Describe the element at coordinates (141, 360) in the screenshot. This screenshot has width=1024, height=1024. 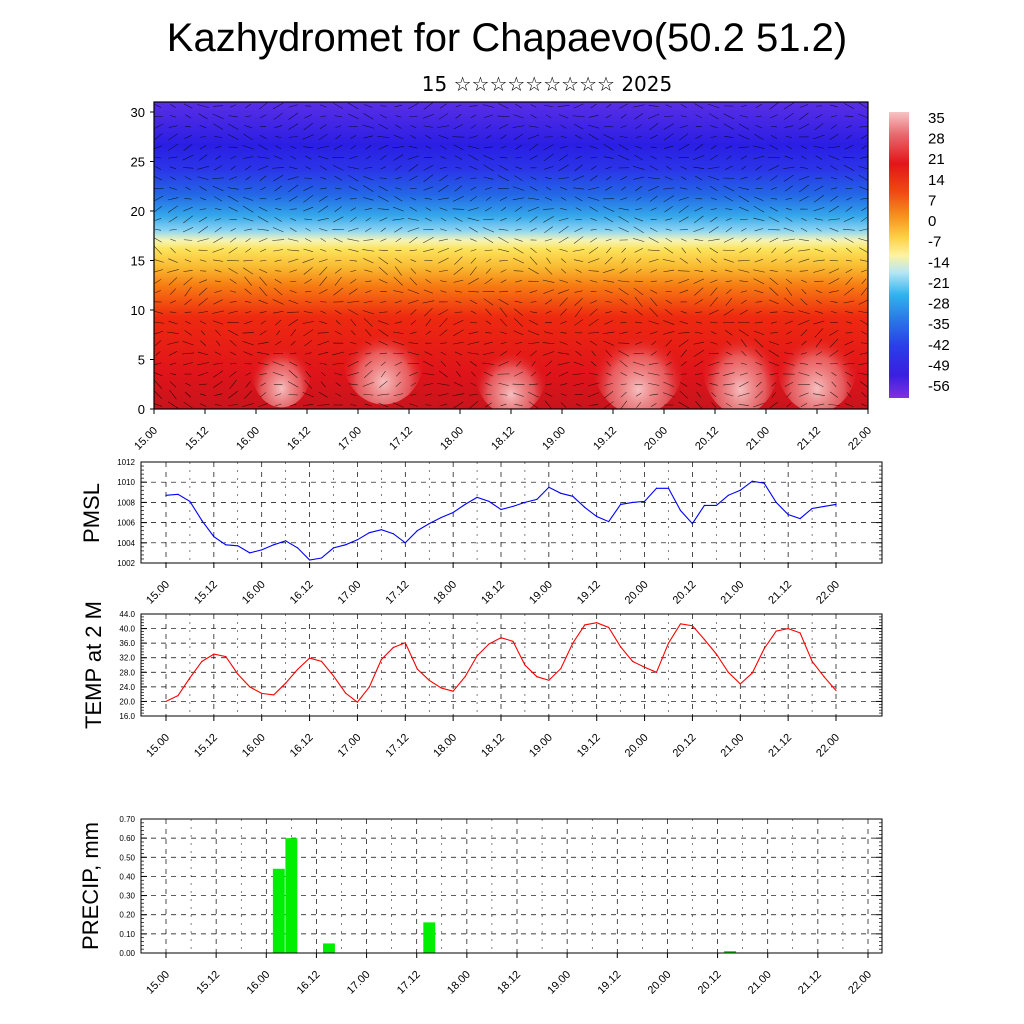
I see `y-tick-label: 5` at that location.